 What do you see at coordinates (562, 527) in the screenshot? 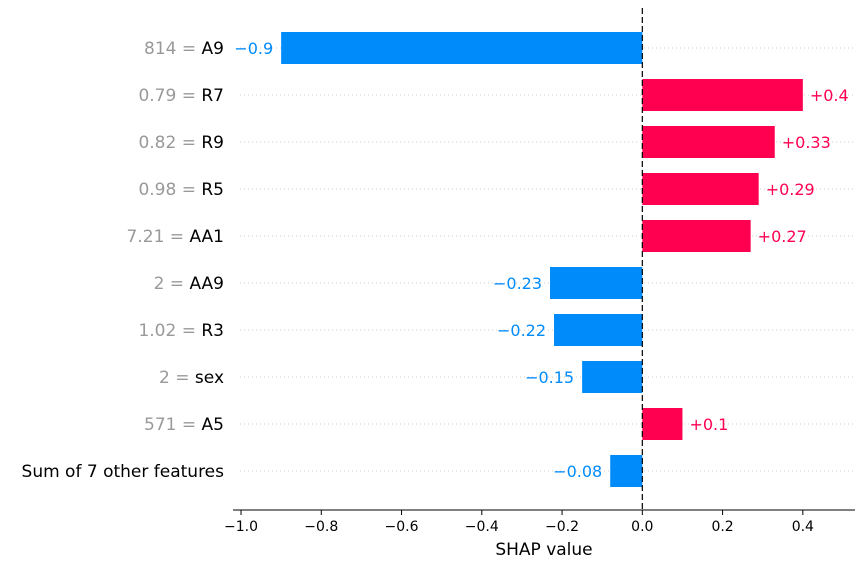
I see `x-tick-label: −0.2` at bounding box center [562, 527].